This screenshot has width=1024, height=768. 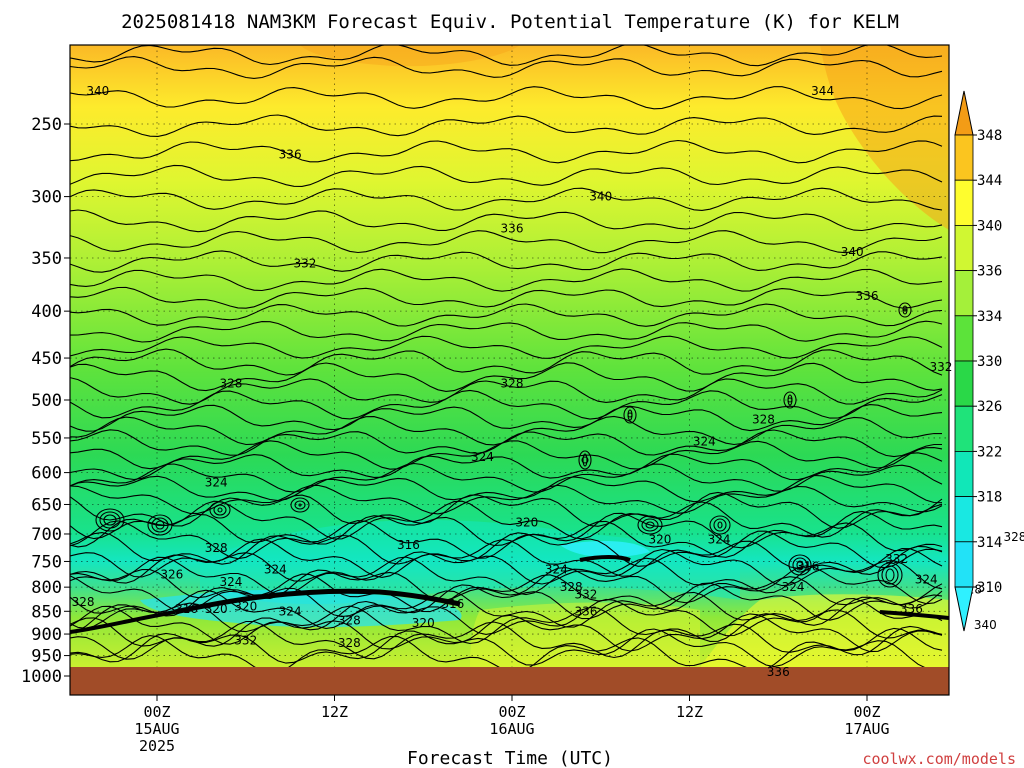 What do you see at coordinates (157, 746) in the screenshot?
I see `x-tick-label: 2025` at bounding box center [157, 746].